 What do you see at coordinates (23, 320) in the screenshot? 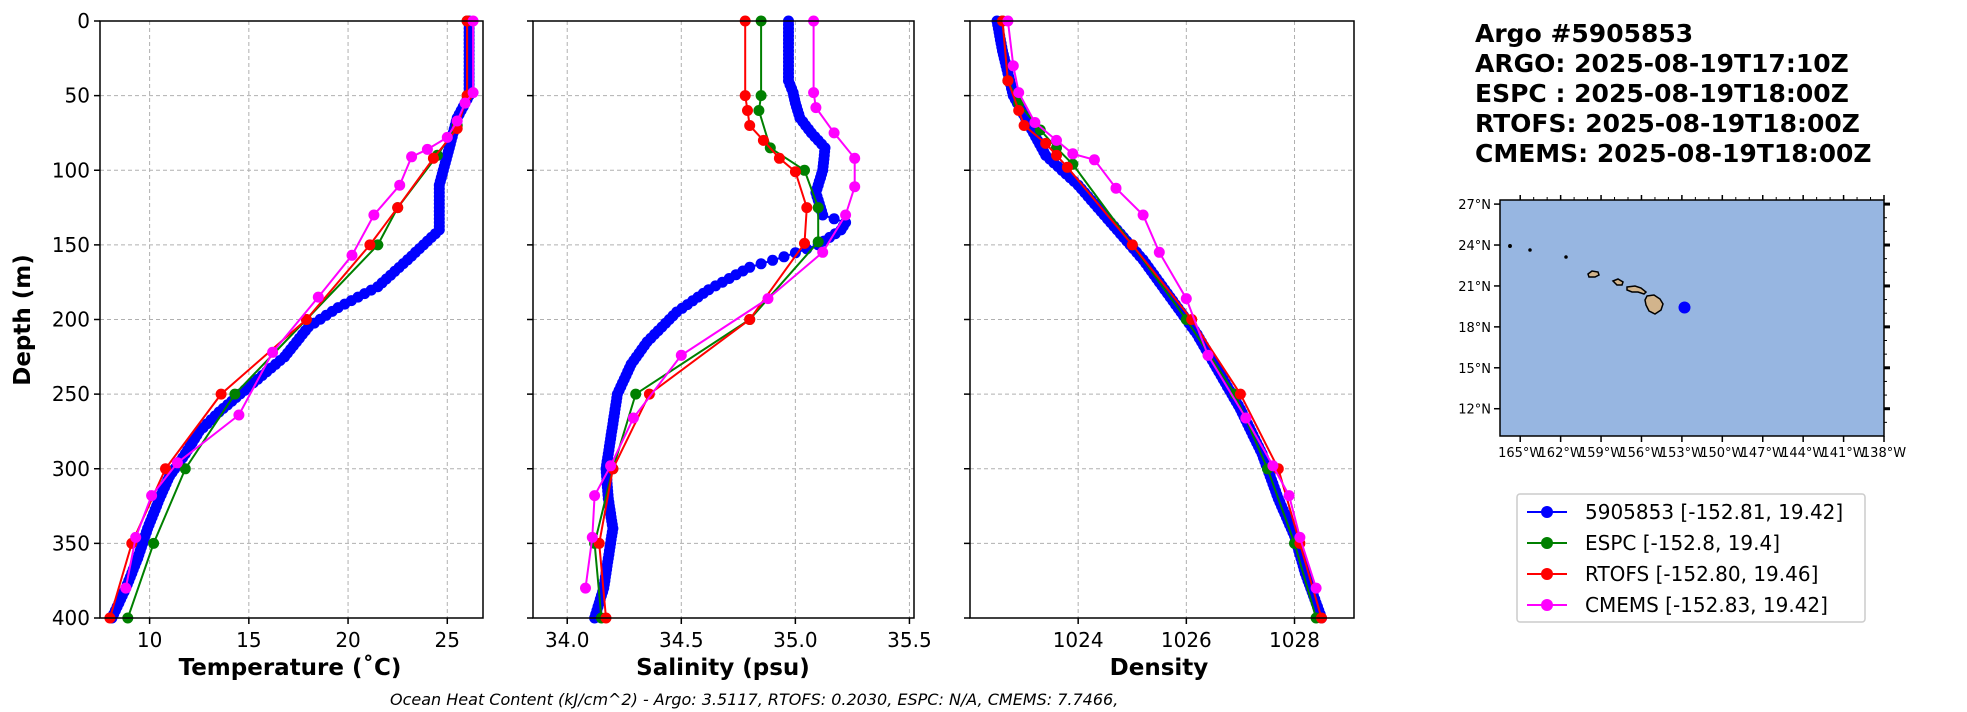
I see `depth-y-label: Depth (m)` at bounding box center [23, 320].